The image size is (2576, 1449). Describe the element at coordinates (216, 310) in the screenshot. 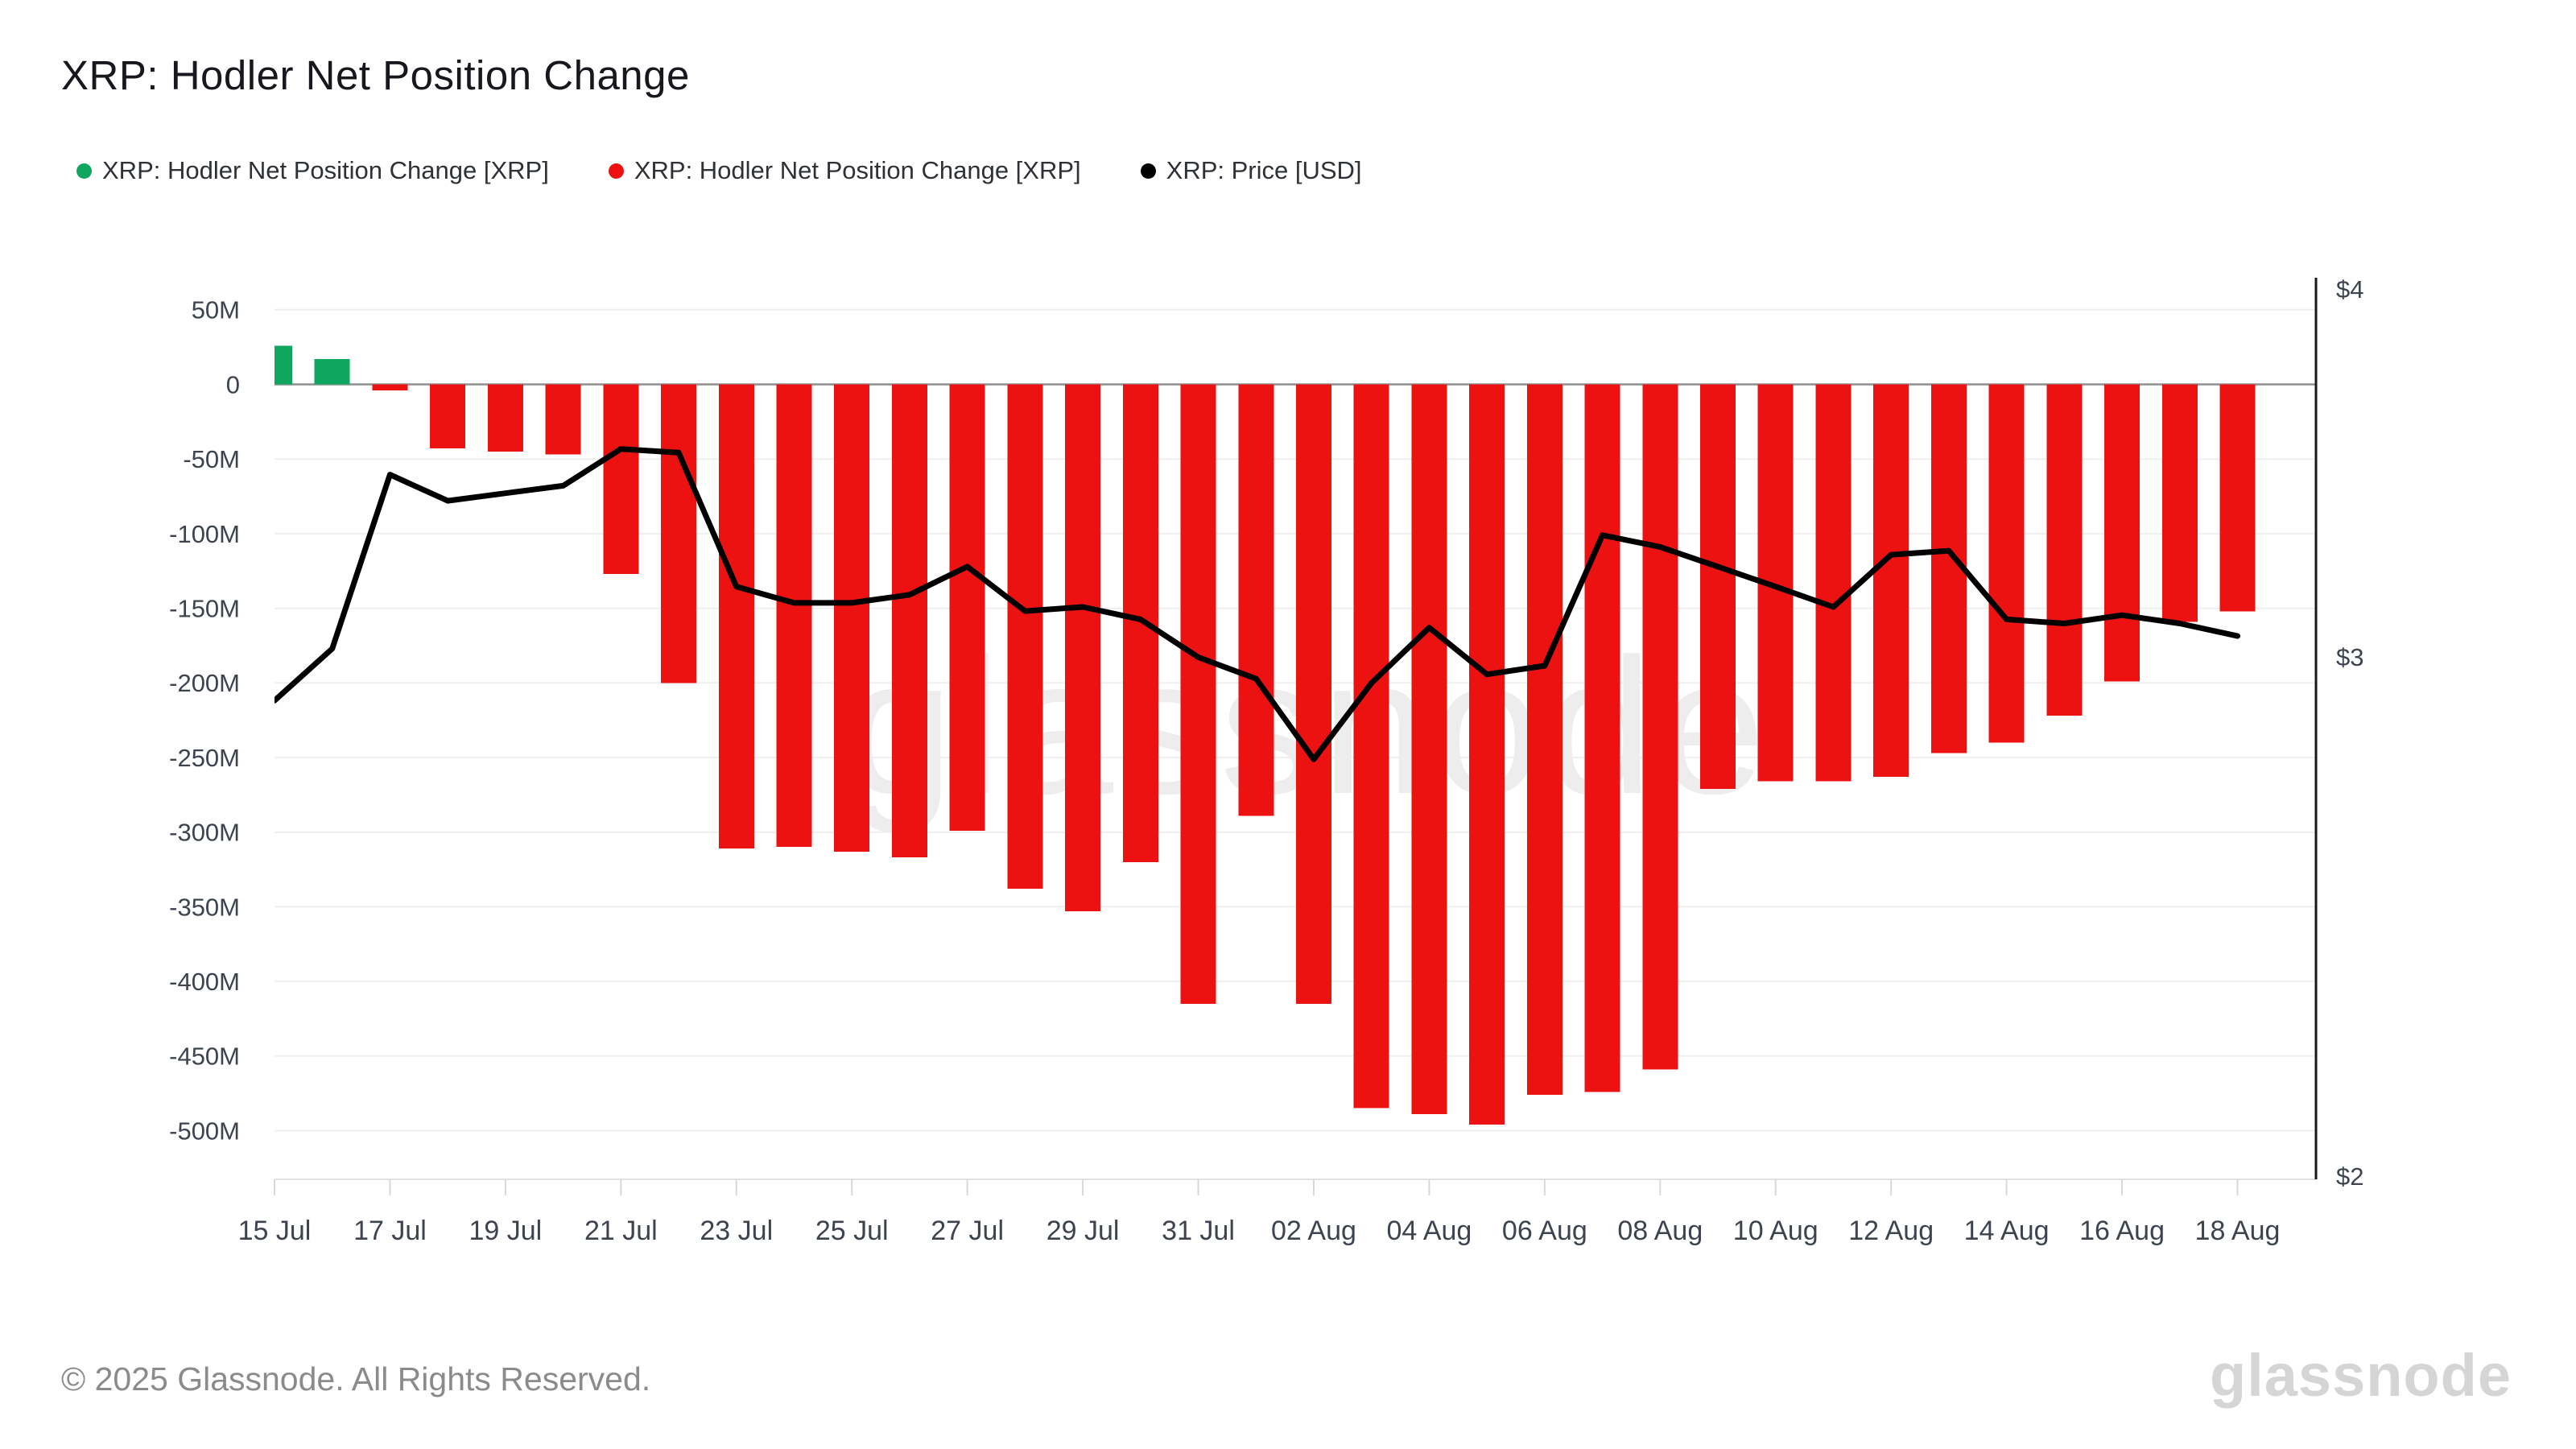

I see `y-axis-label: 50M` at that location.